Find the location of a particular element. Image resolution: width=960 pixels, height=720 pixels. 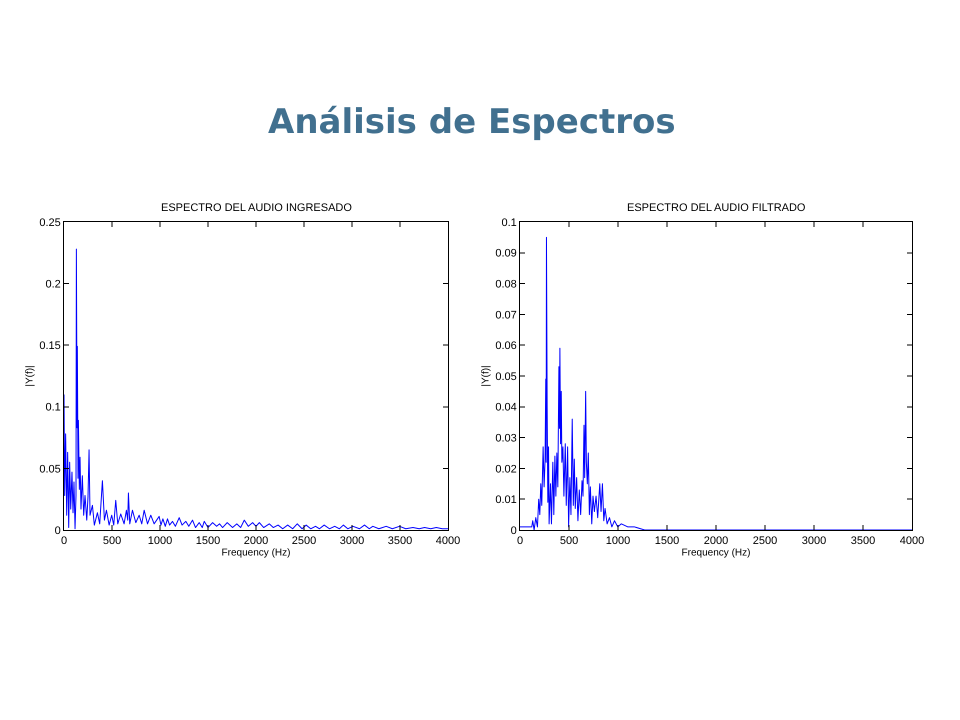

chart-title: ESPECTRO DEL AUDIO INGRESADO is located at coordinates (256, 208).